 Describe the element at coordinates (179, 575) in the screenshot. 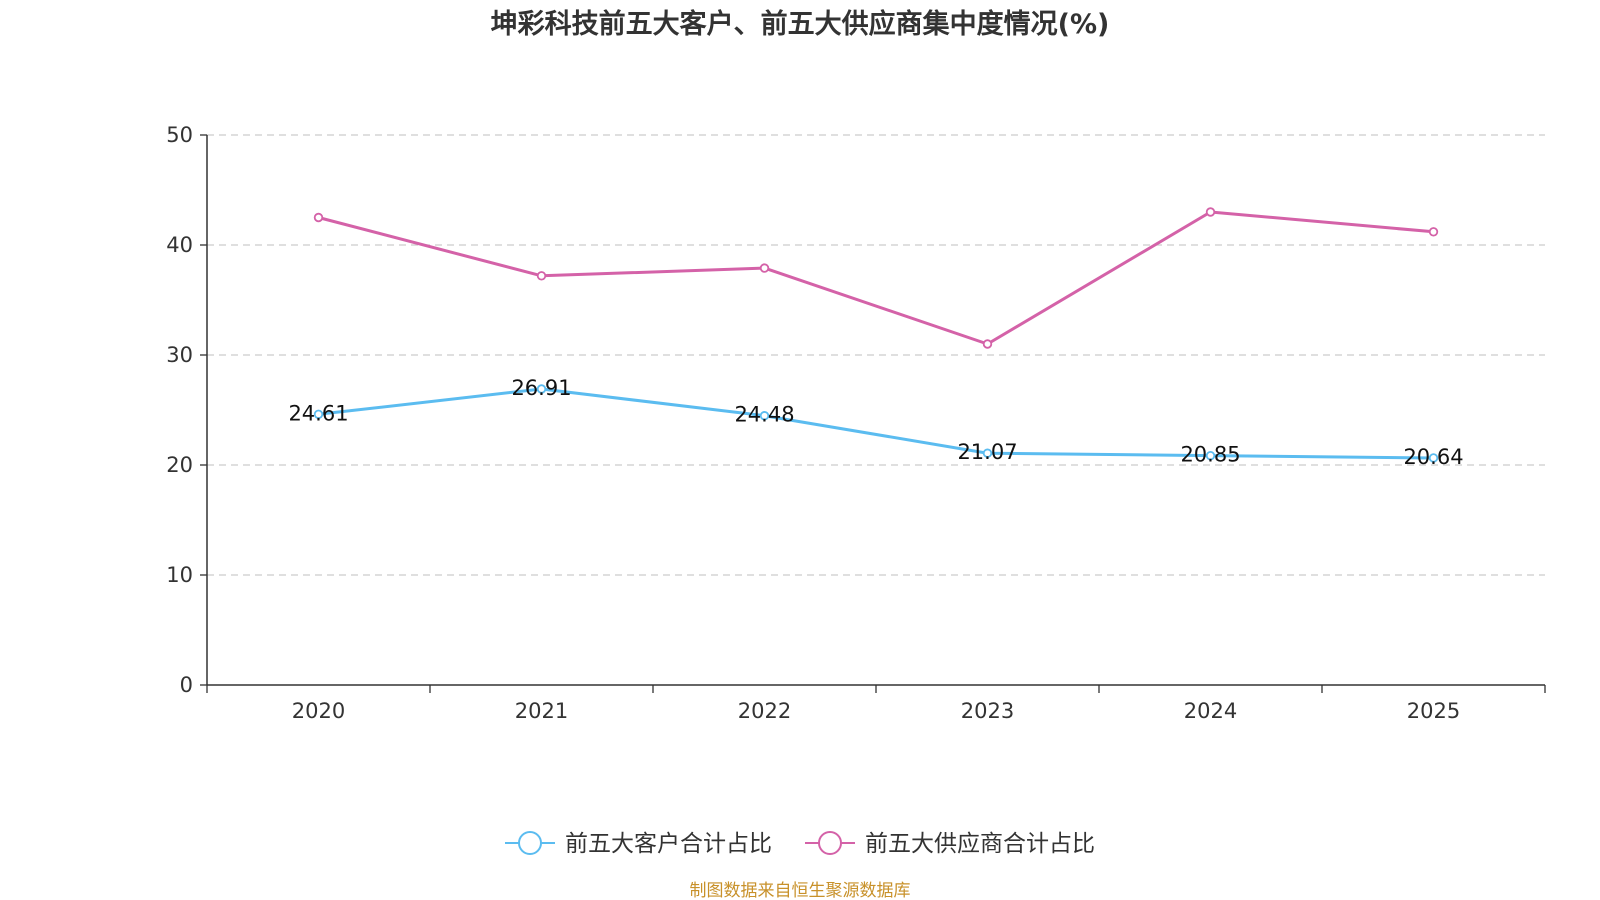

I see `y-tick-label-10: 10` at that location.